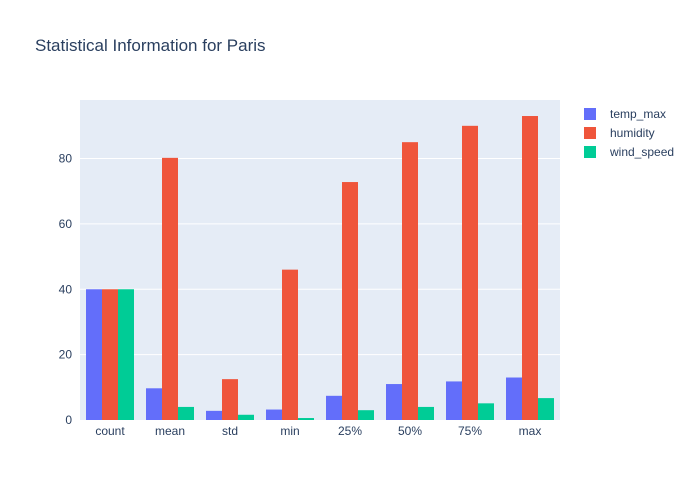  Describe the element at coordinates (530, 431) in the screenshot. I see `x-tick-label: max` at that location.